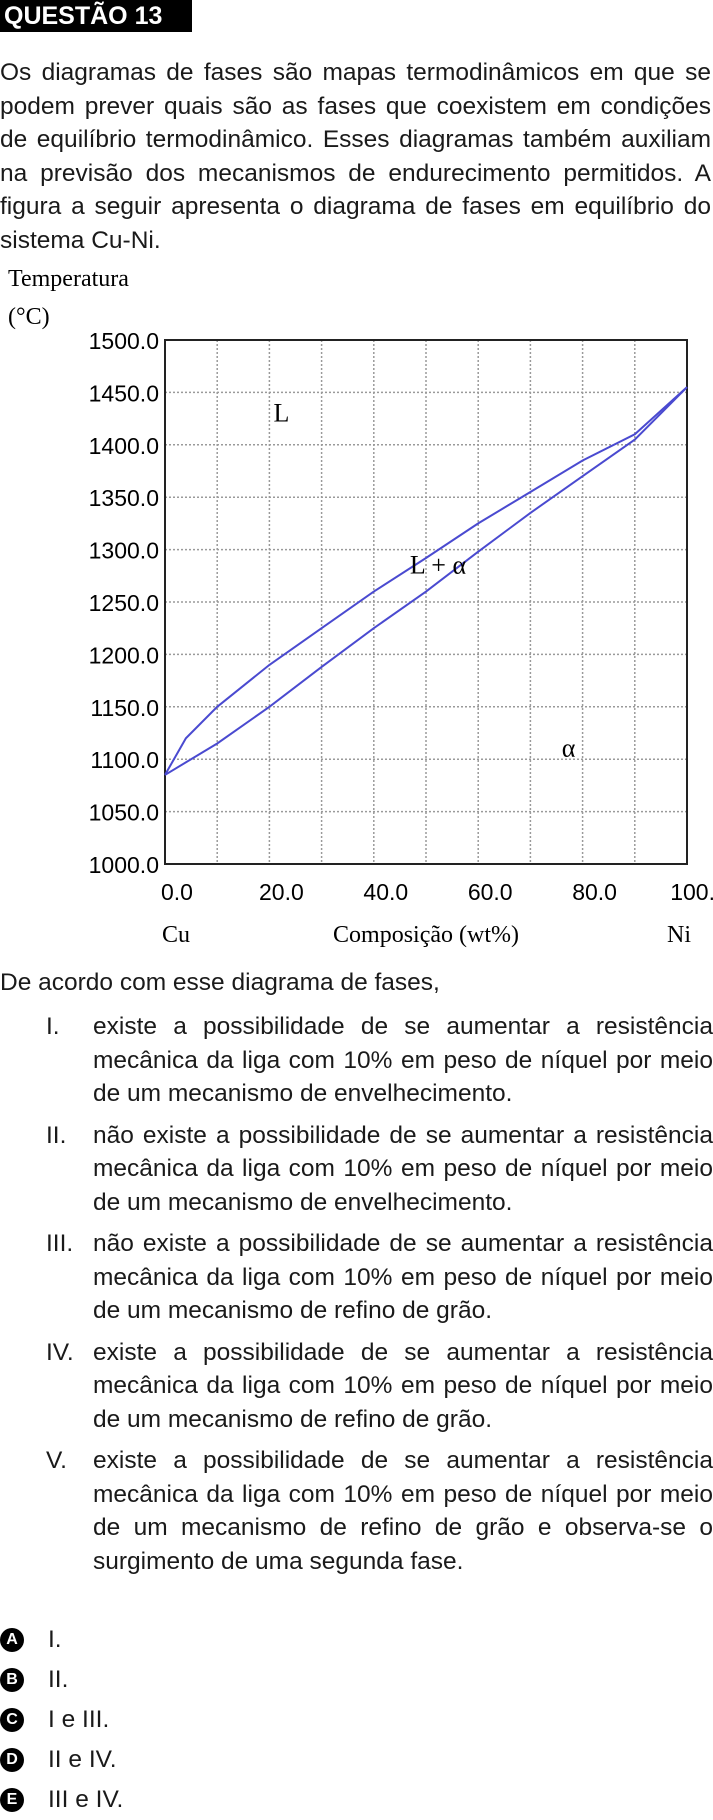 The height and width of the screenshot is (1820, 713). Describe the element at coordinates (124, 498) in the screenshot. I see `y-tick-label: 1350.0` at that location.